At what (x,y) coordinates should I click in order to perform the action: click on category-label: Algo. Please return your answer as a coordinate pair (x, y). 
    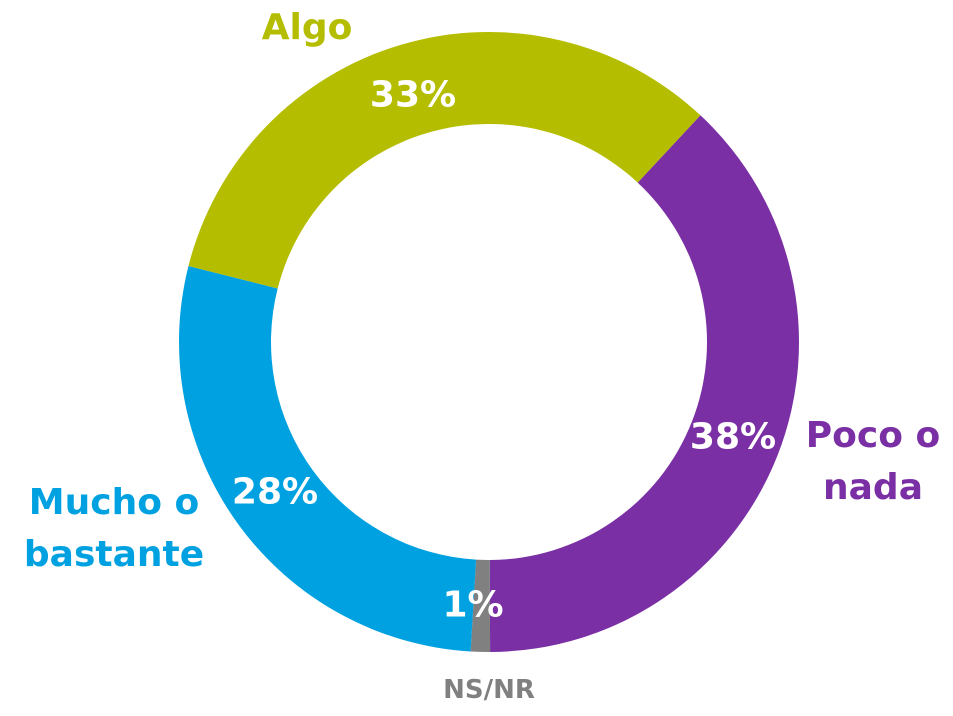
    Looking at the image, I should click on (307, 27).